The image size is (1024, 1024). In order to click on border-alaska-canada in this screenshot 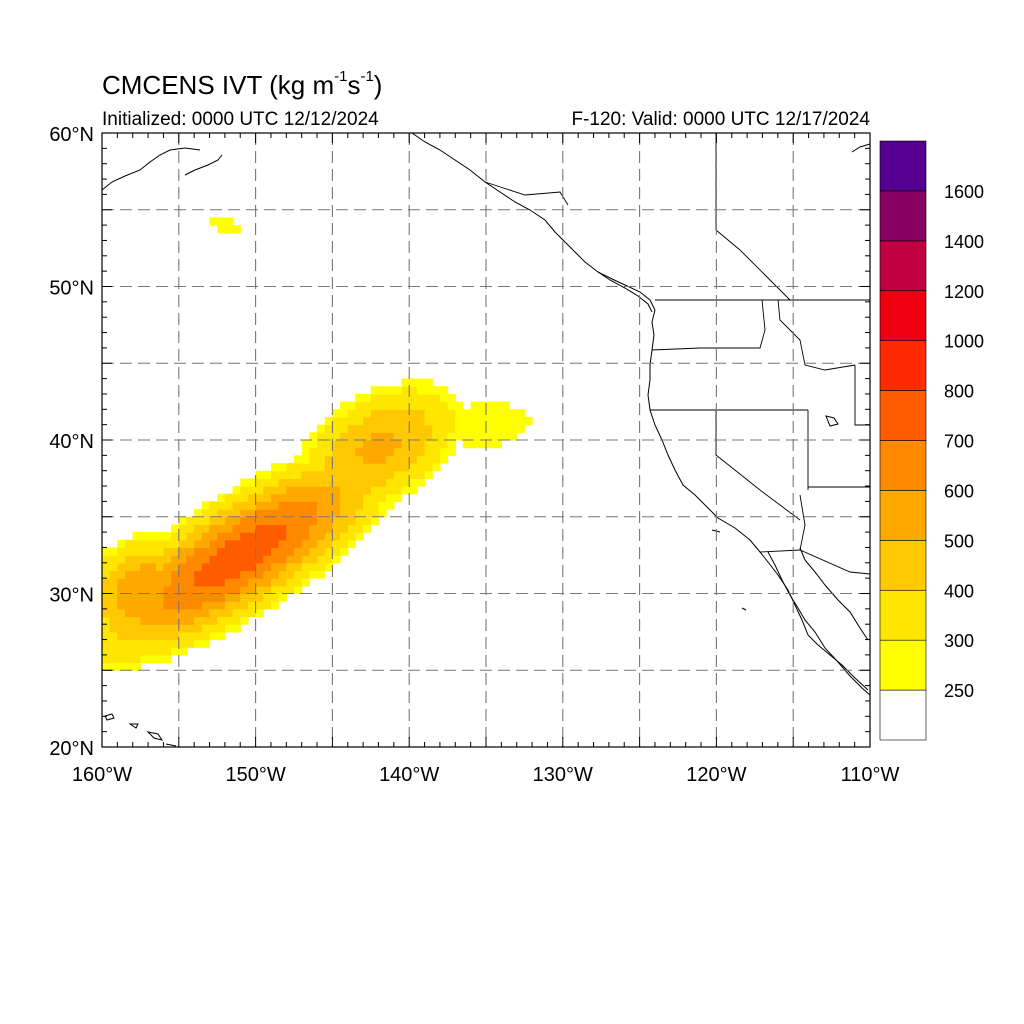, I will do `click(526, 193)`.